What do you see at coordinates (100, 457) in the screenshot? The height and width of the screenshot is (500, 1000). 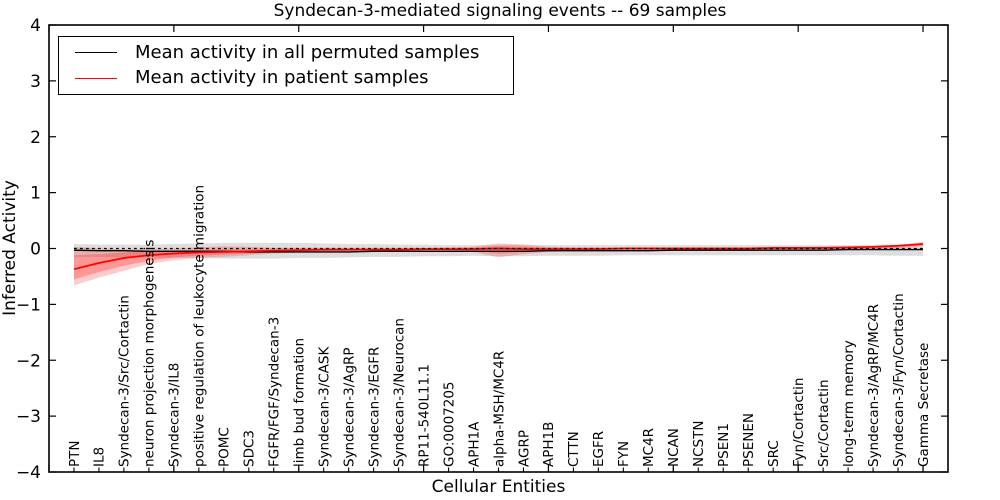 I see `x-tick-label: IL8` at bounding box center [100, 457].